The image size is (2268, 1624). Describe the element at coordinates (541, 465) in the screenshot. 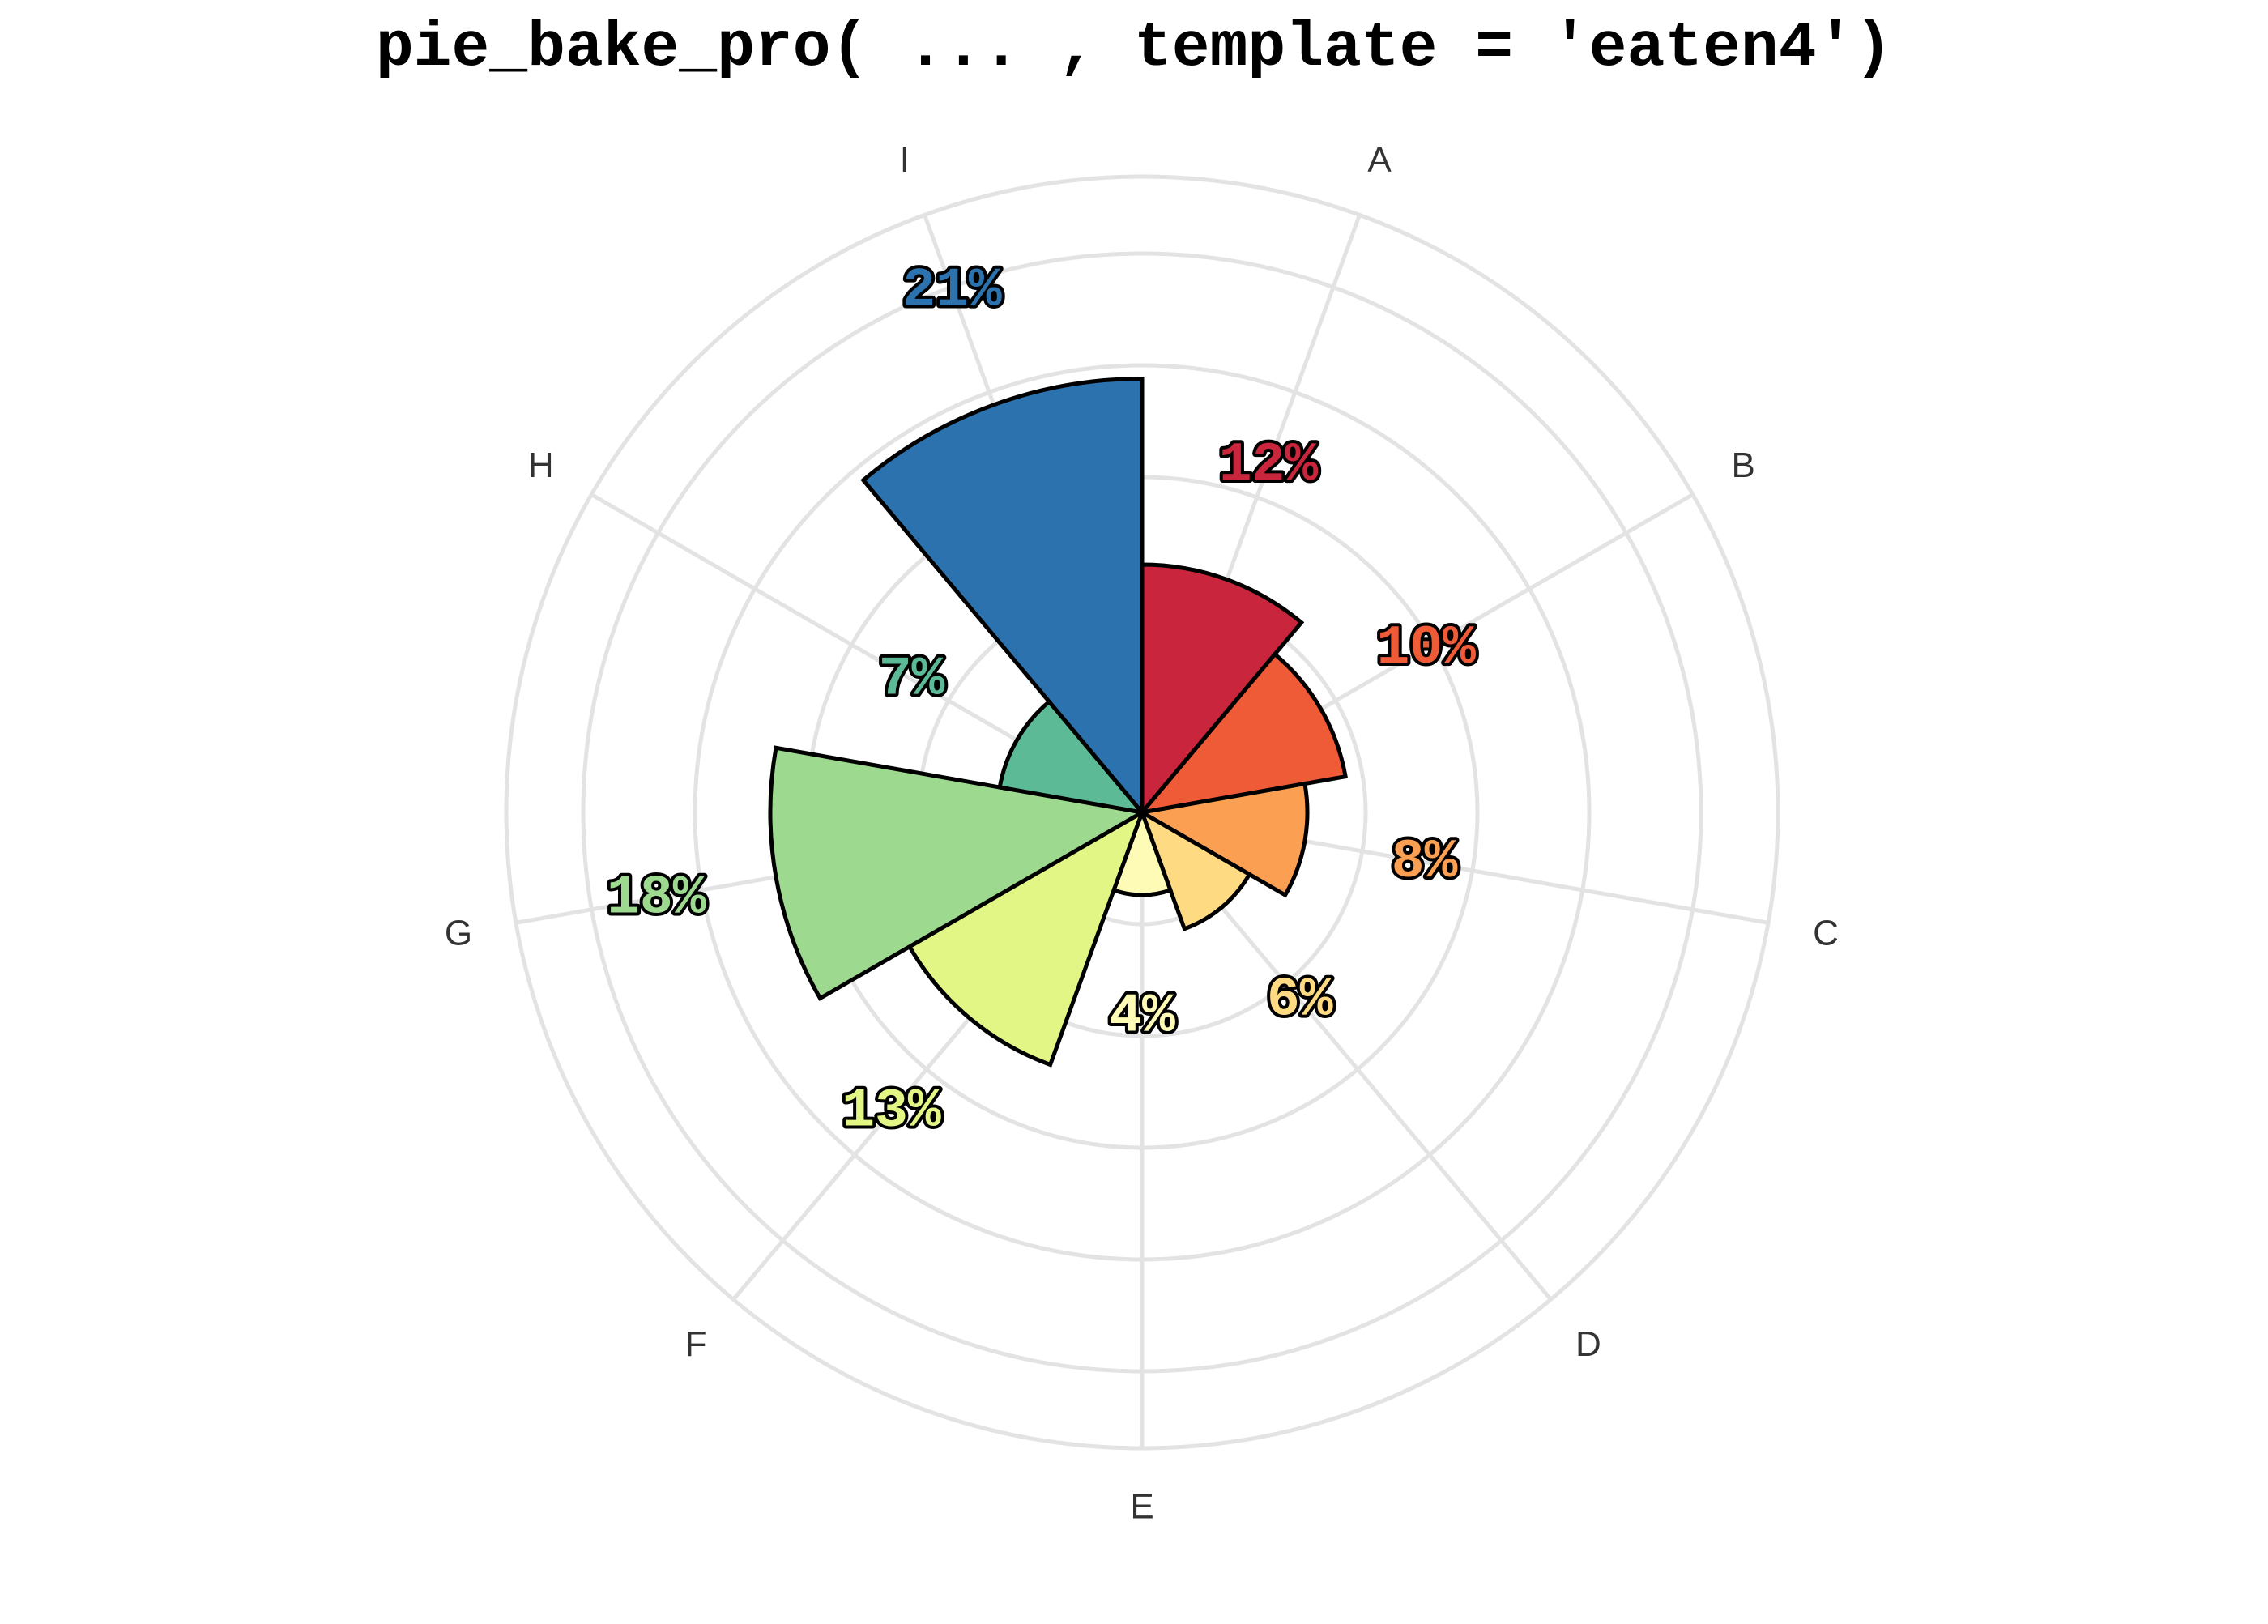

I see `category-label-h: H` at that location.